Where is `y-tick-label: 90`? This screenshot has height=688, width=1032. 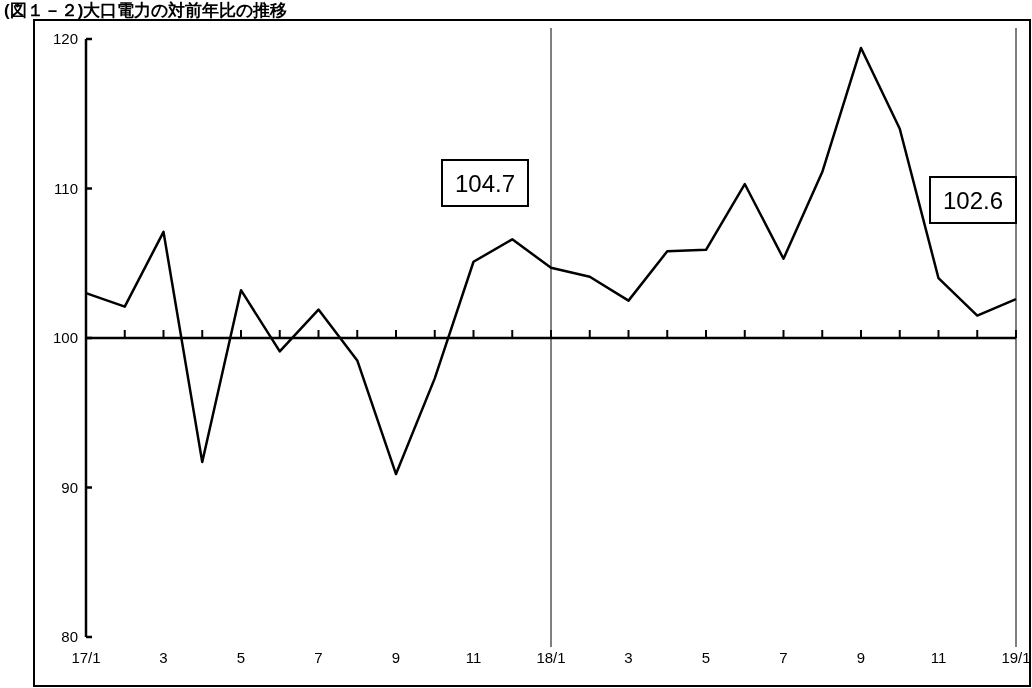
y-tick-label: 90 is located at coordinates (69, 487).